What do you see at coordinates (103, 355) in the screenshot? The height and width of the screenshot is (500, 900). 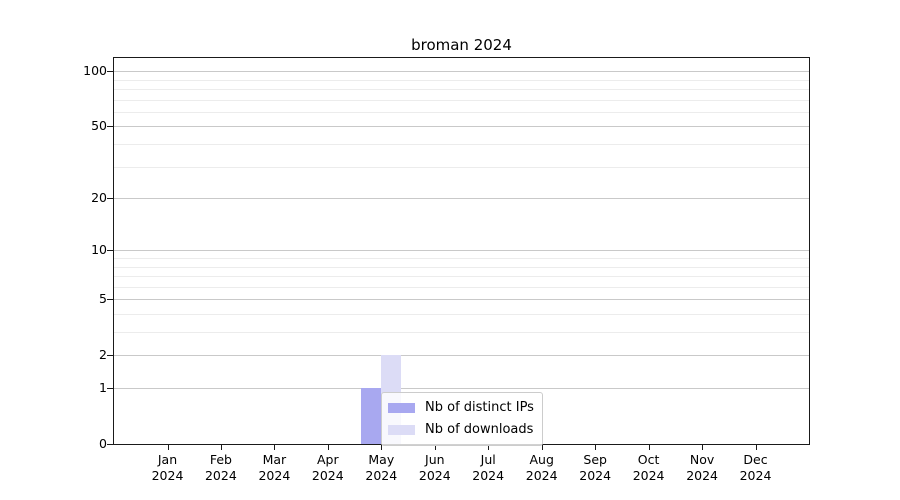 I see `y-tick-label: 2` at bounding box center [103, 355].